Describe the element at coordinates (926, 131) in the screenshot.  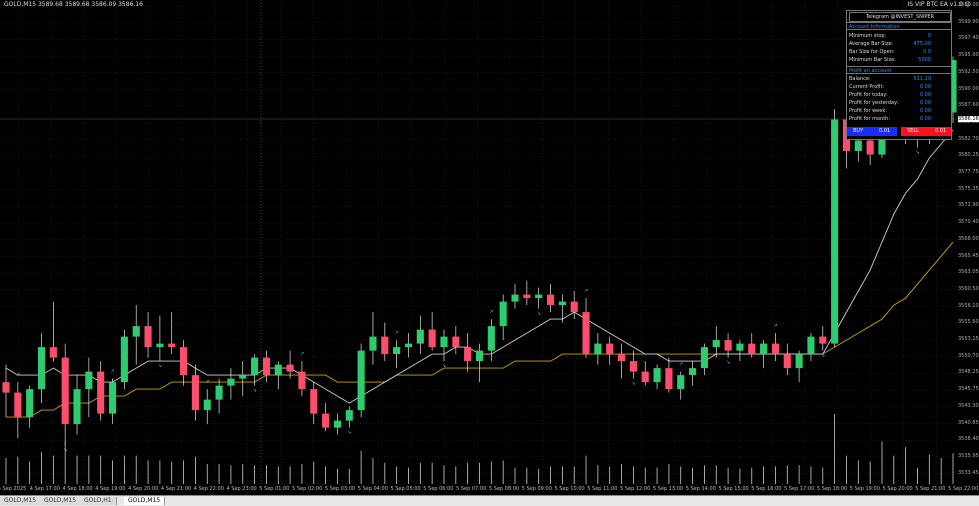
I see `sell-button: SELL 0.01` at that location.